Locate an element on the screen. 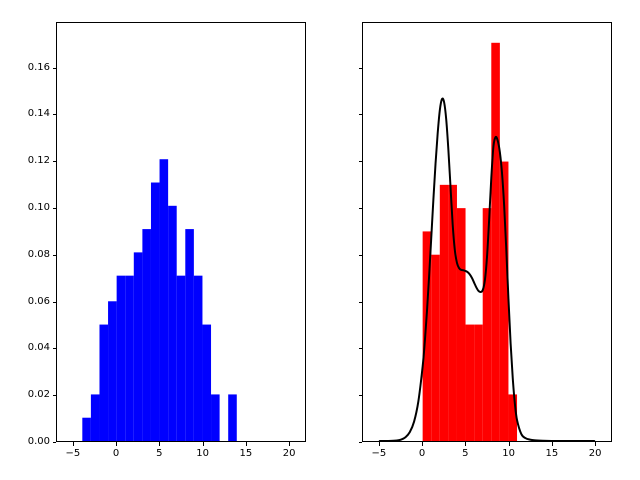  y-tick-label: 0.08 is located at coordinates (38, 254).